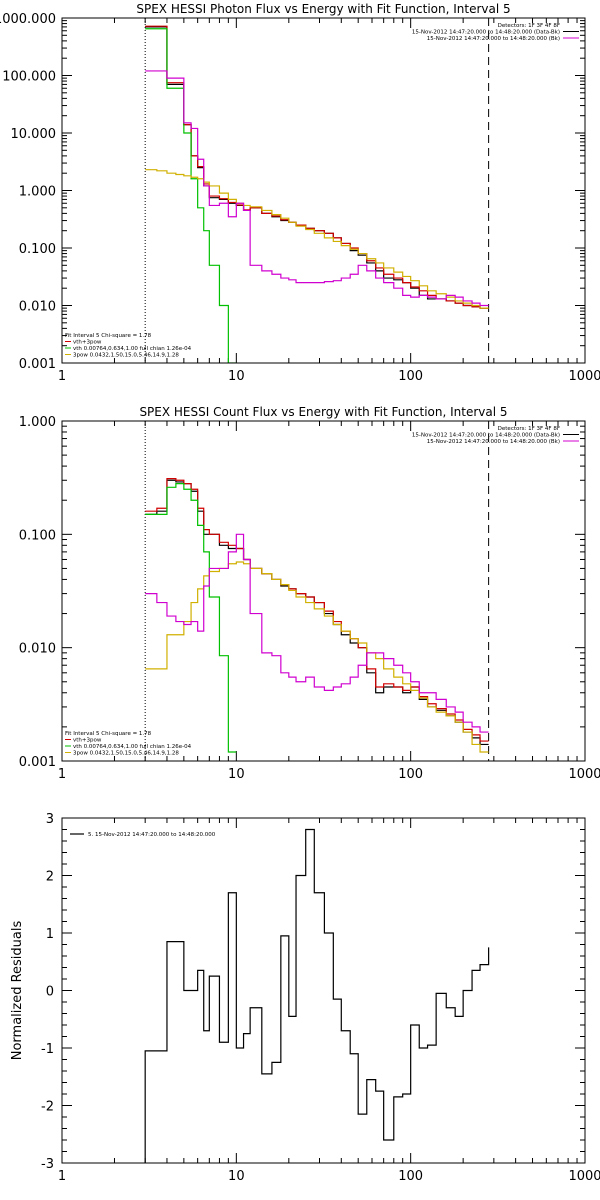 The width and height of the screenshot is (600, 1200). What do you see at coordinates (29, 77) in the screenshot?
I see `y-tick-label: 100.000` at bounding box center [29, 77].